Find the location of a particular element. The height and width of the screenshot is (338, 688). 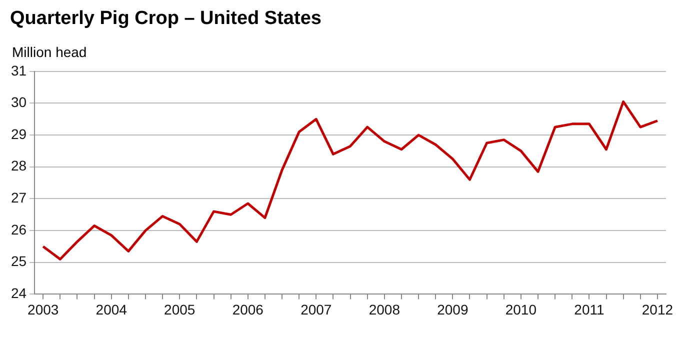

x-tick-label: 2010 is located at coordinates (521, 309).